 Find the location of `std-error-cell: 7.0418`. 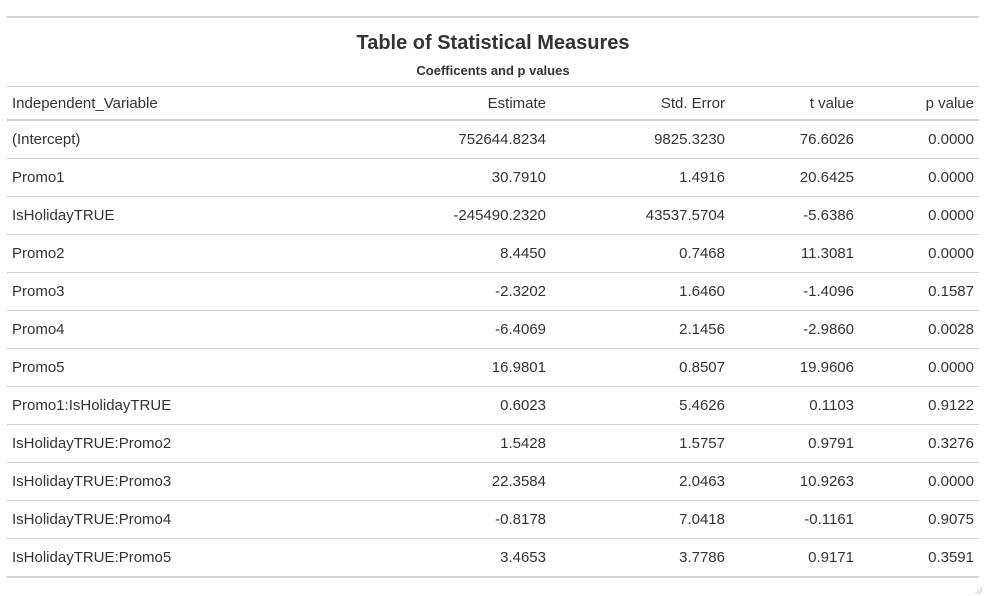

std-error-cell: 7.0418 is located at coordinates (640, 519).